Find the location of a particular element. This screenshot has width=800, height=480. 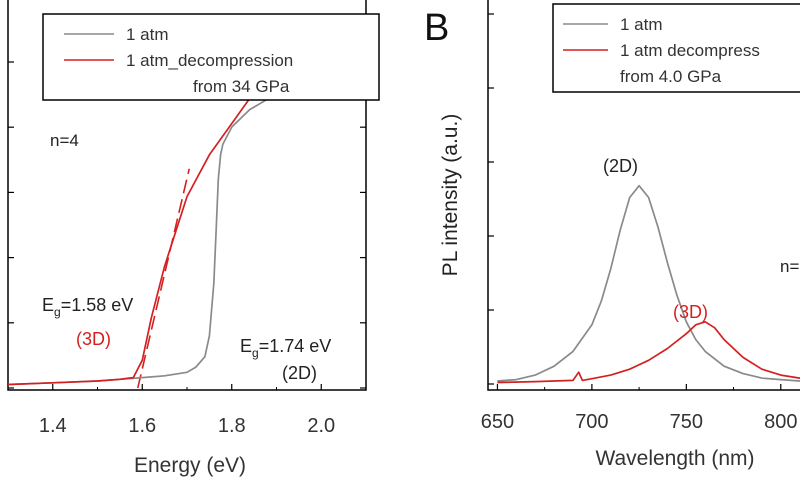

panel-b-legend-entry-2: 1 atm decompress is located at coordinates (690, 50).